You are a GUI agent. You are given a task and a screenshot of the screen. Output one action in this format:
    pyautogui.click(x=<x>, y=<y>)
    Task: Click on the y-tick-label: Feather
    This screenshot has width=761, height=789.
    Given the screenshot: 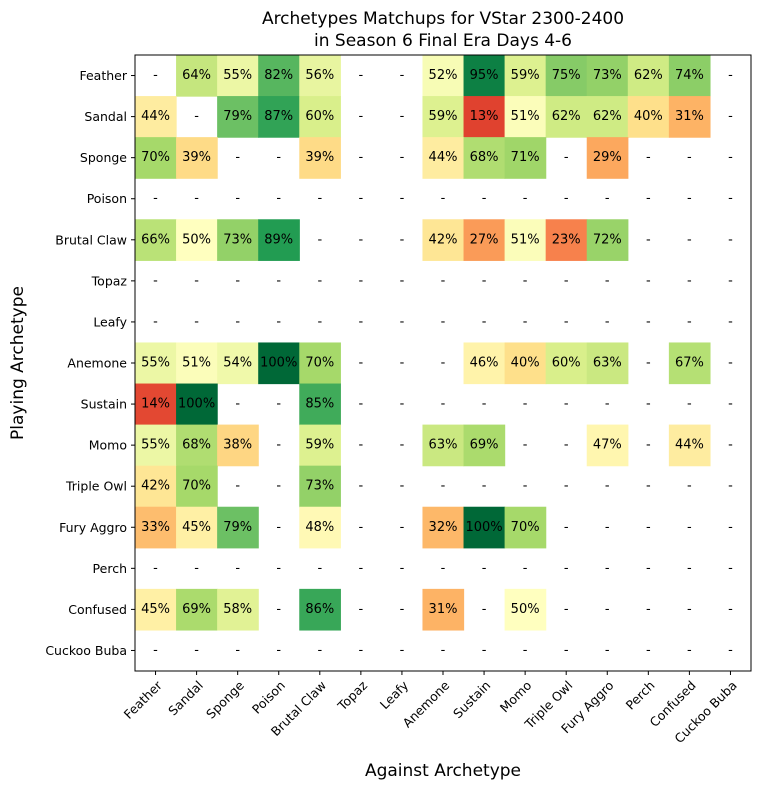 What is the action you would take?
    pyautogui.click(x=103, y=75)
    